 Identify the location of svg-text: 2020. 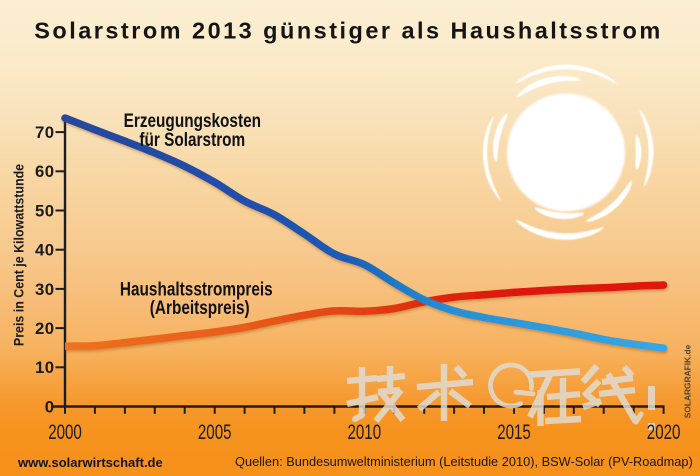
(664, 431).